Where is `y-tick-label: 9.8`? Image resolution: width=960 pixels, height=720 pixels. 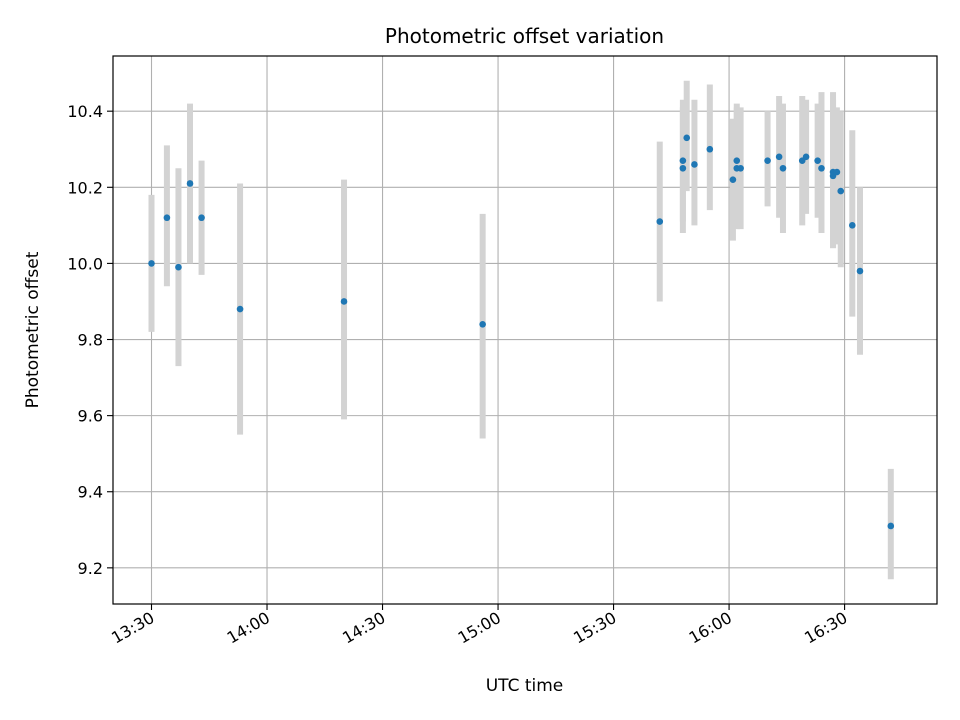 y-tick-label: 9.8 is located at coordinates (90, 340).